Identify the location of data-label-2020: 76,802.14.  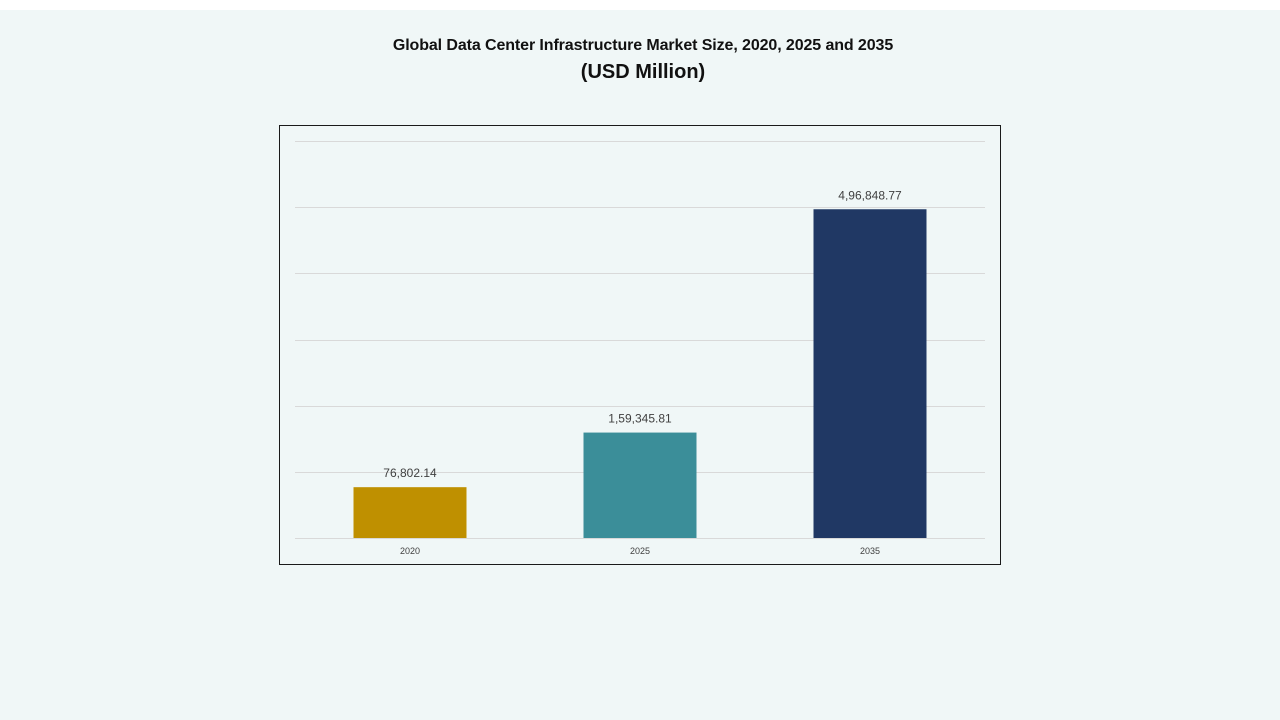
(410, 473).